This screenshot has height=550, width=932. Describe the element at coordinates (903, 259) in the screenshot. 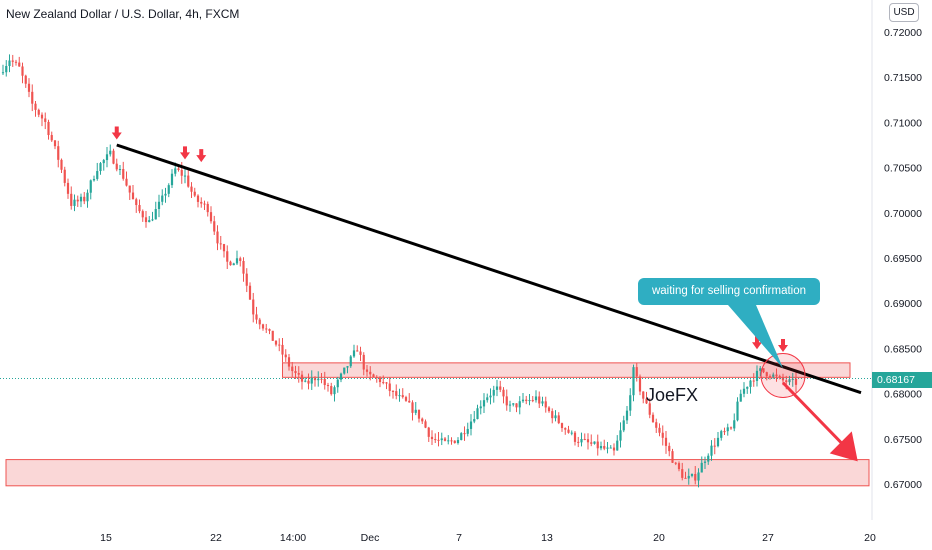

I see `y-tick-label: 0.69500` at that location.